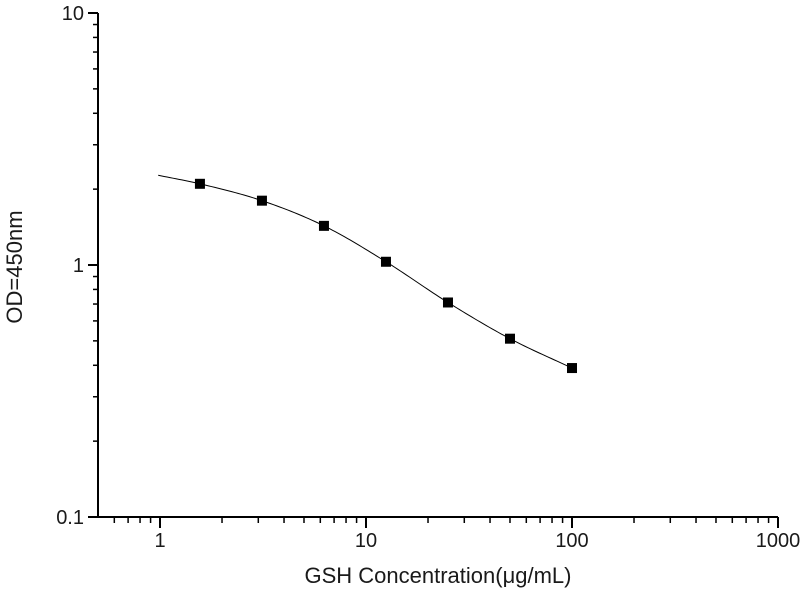 Image resolution: width=800 pixels, height=600 pixels. Describe the element at coordinates (571, 541) in the screenshot. I see `x-tick-label: 100` at that location.